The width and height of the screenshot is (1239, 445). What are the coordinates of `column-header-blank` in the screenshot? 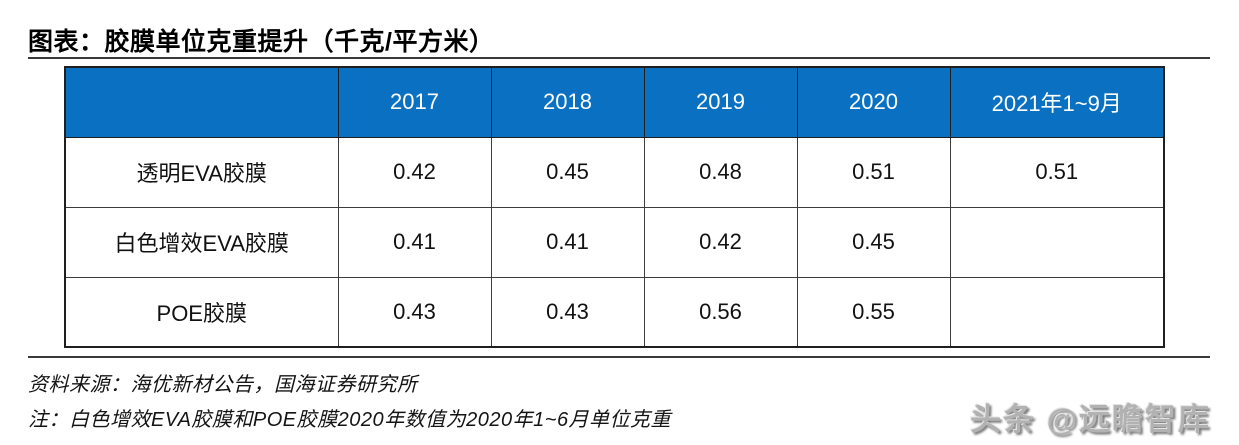 It's located at (201, 102).